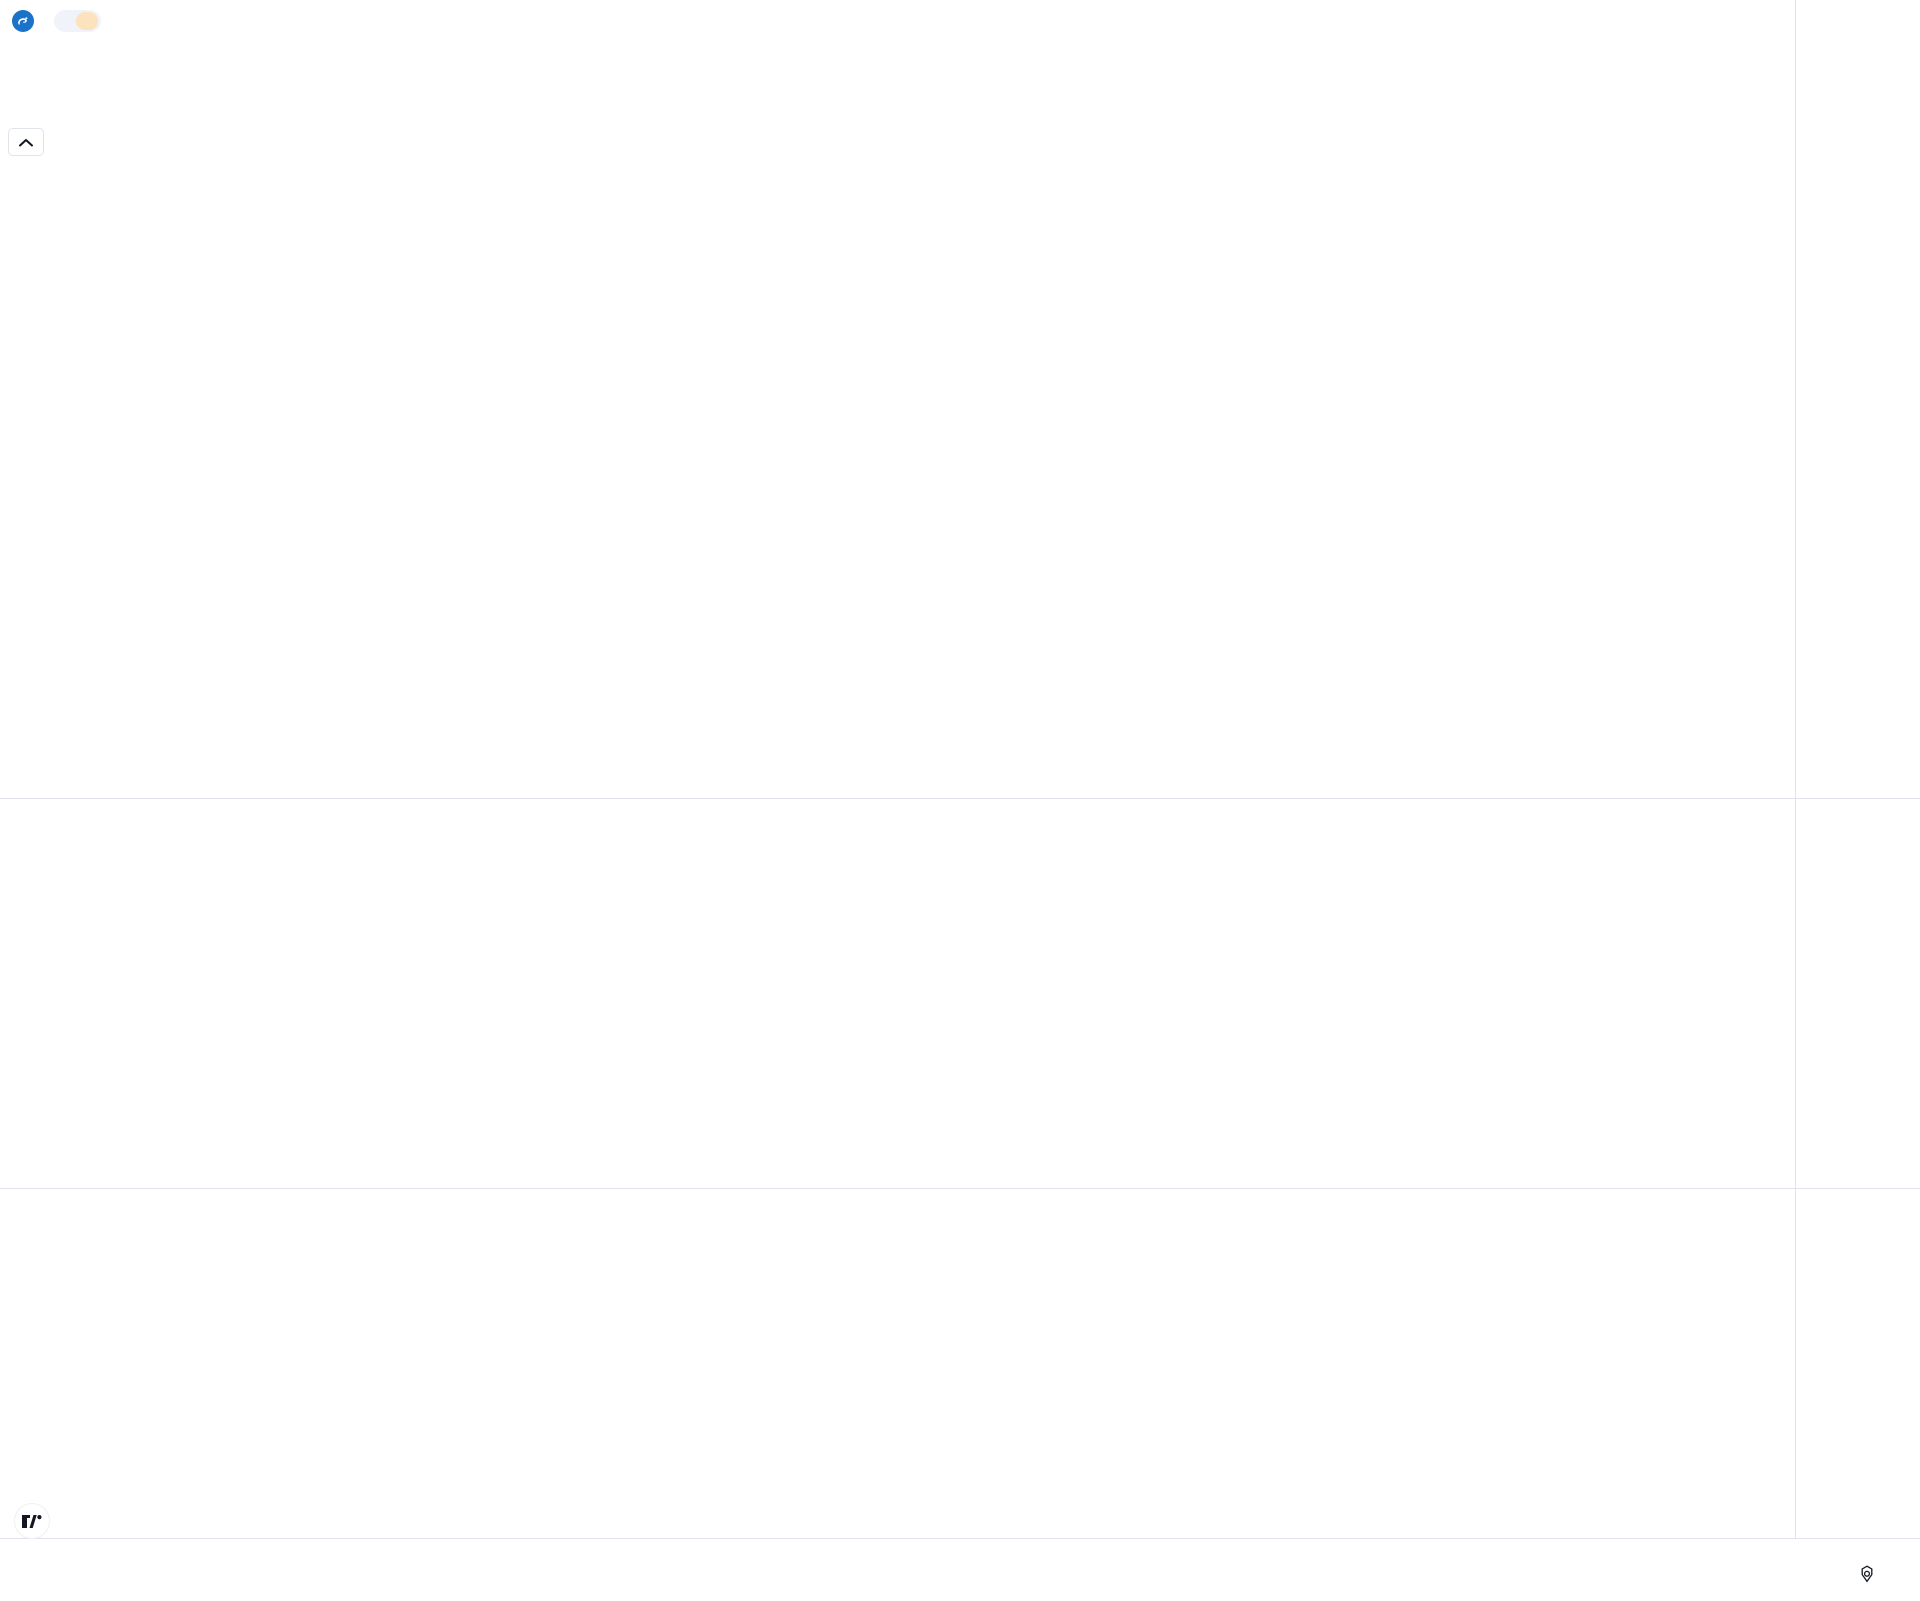 The width and height of the screenshot is (1920, 1601). I want to click on collapse-legend-button, so click(26, 142).